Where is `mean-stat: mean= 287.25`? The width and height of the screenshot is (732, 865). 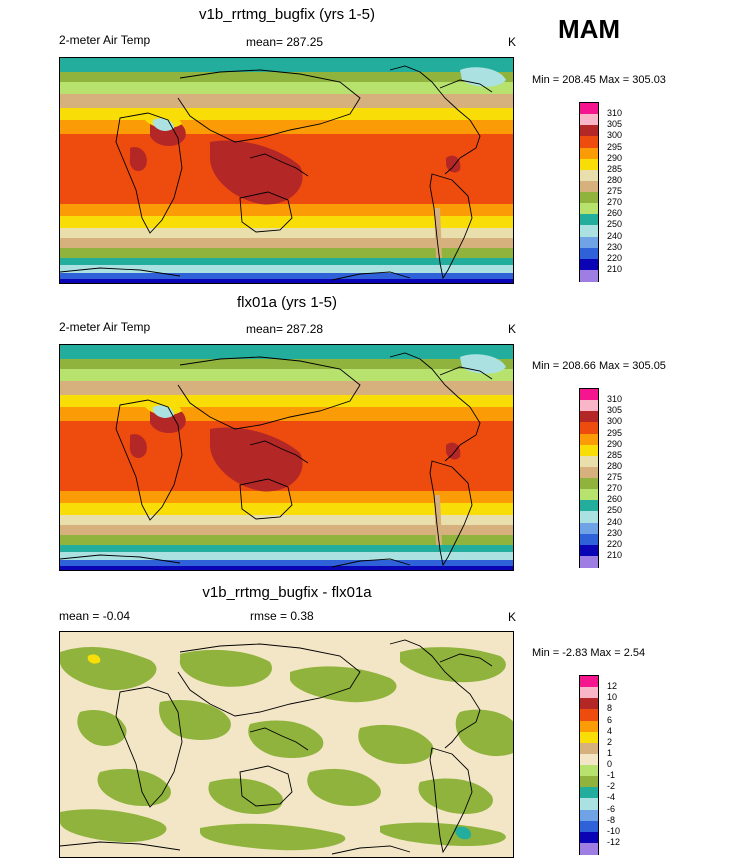
mean-stat: mean= 287.25 is located at coordinates (284, 42).